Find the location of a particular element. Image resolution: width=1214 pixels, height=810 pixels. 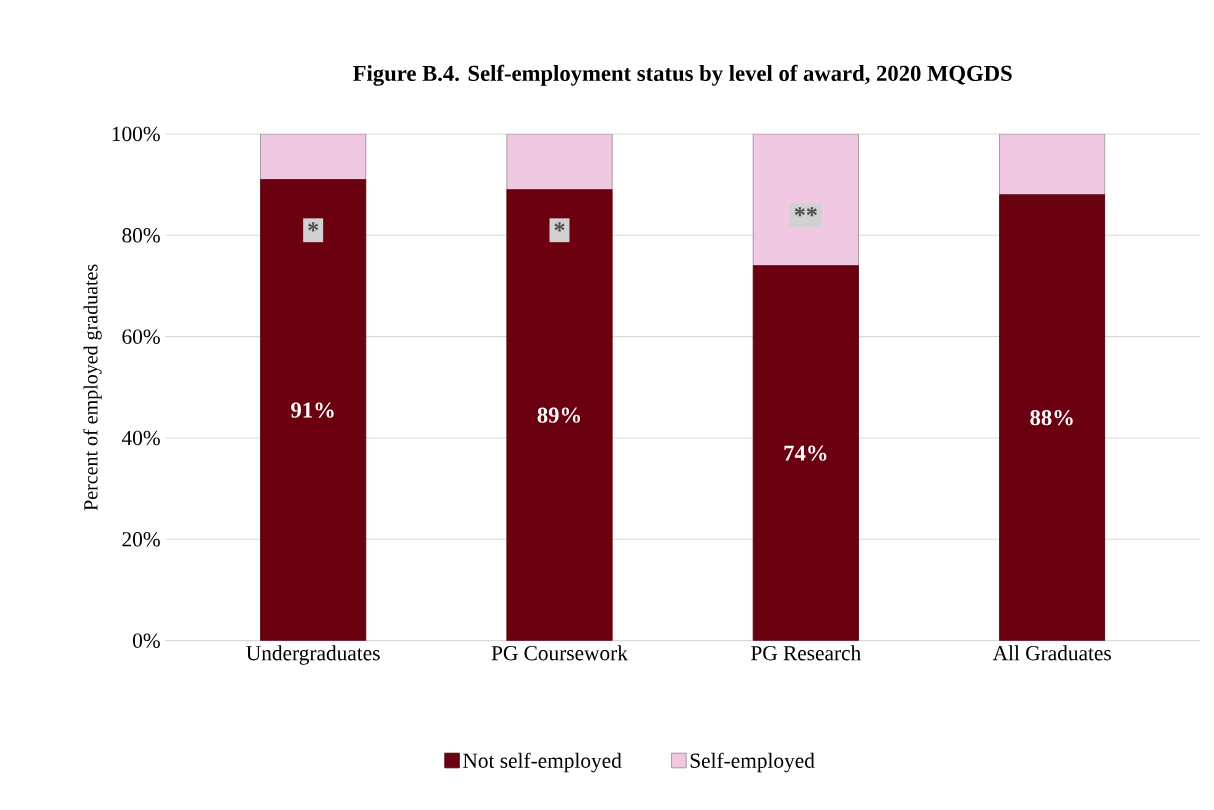

y-tick-label: 20% is located at coordinates (141, 539).